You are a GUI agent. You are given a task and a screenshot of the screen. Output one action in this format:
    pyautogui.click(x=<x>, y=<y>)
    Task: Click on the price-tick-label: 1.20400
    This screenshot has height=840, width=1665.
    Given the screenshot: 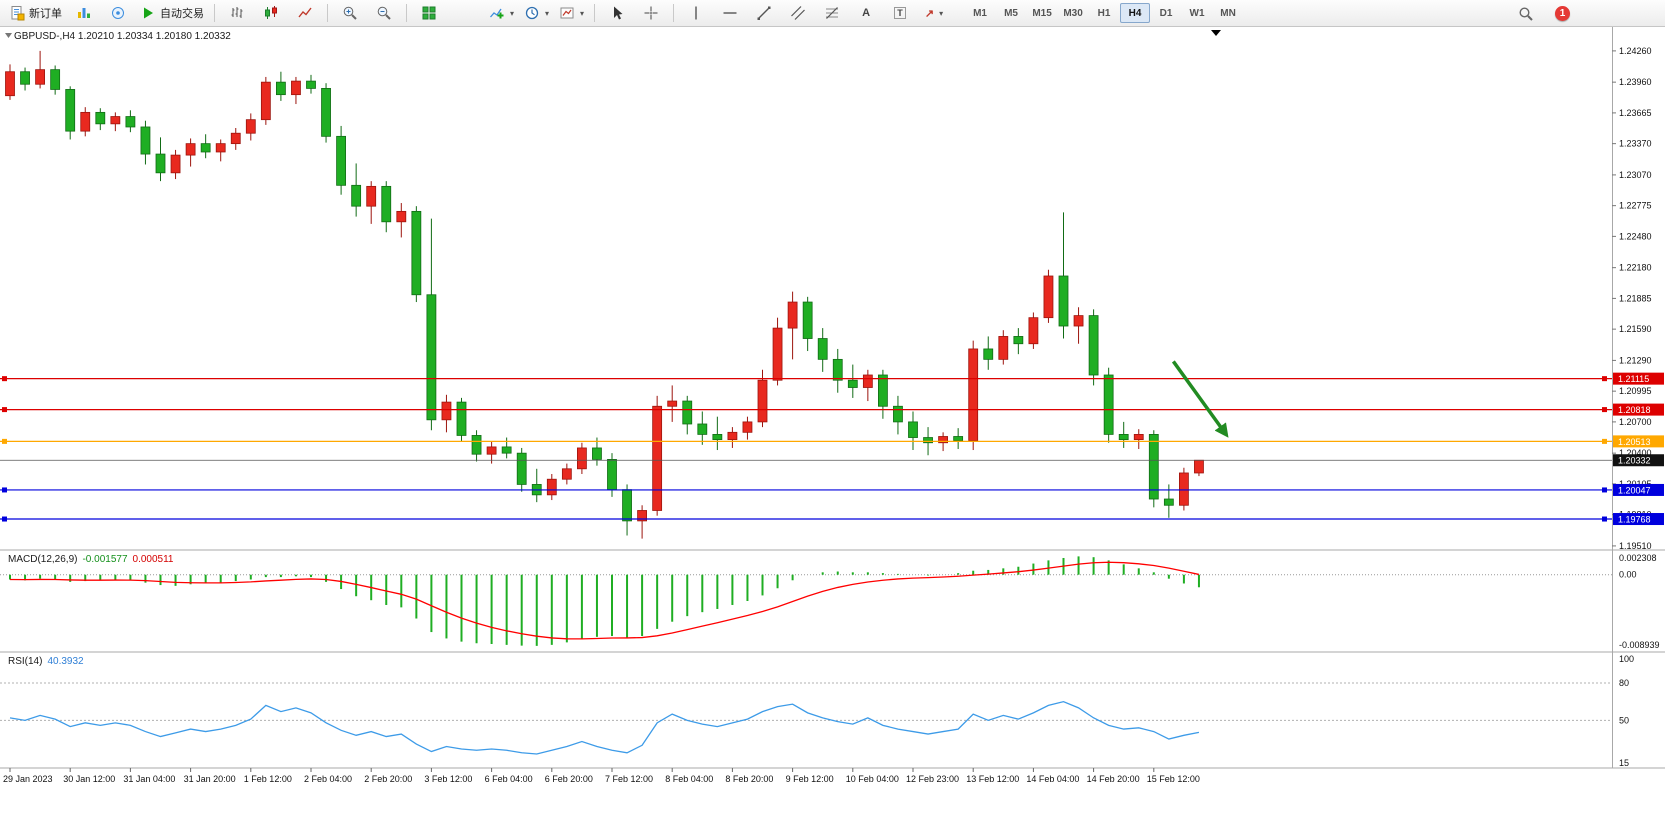 What is the action you would take?
    pyautogui.click(x=1635, y=453)
    